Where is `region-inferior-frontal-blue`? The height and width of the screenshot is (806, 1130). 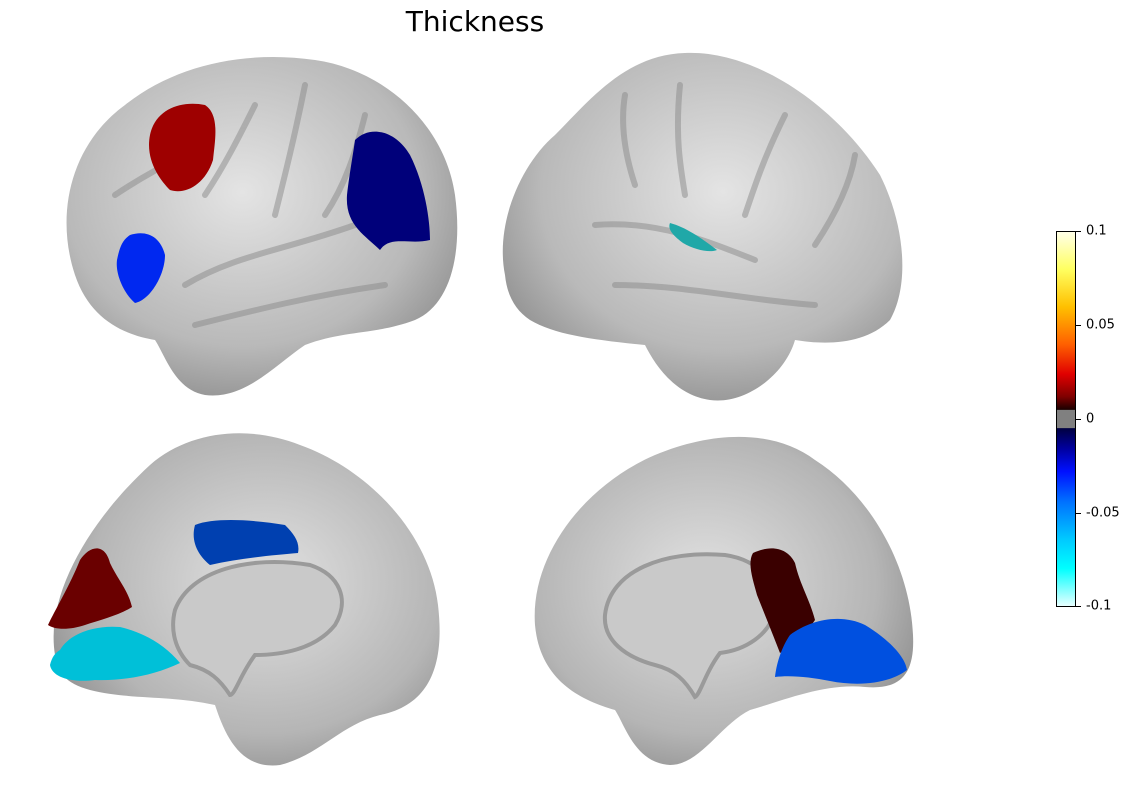
region-inferior-frontal-blue is located at coordinates (140, 268).